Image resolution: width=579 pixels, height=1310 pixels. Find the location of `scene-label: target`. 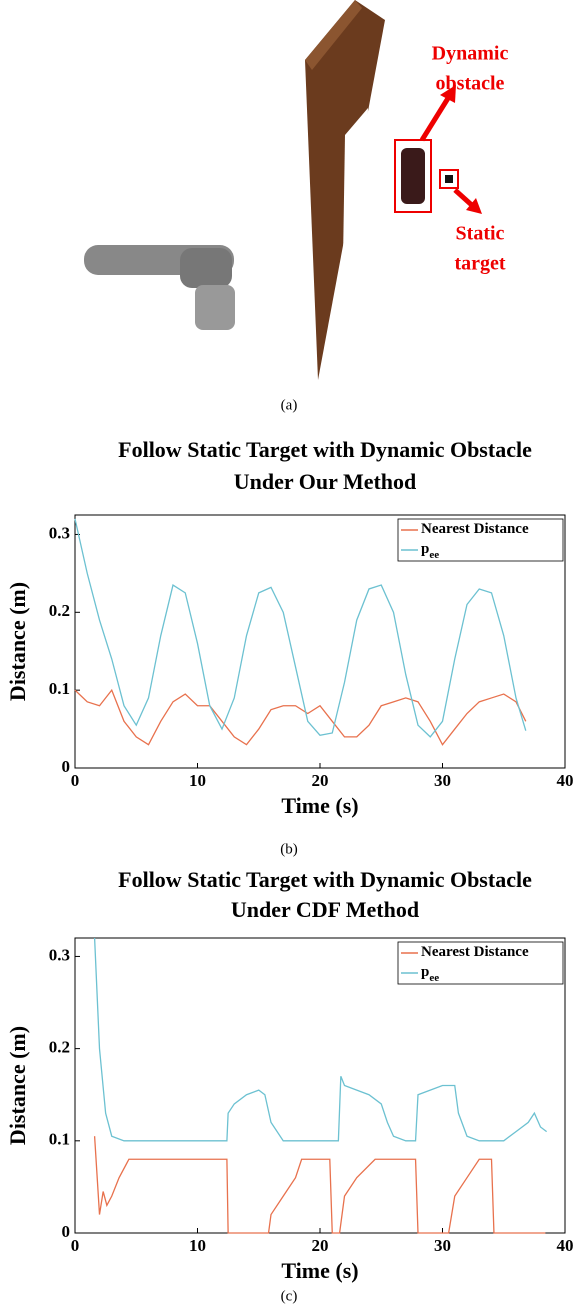

scene-label: target is located at coordinates (479, 264).